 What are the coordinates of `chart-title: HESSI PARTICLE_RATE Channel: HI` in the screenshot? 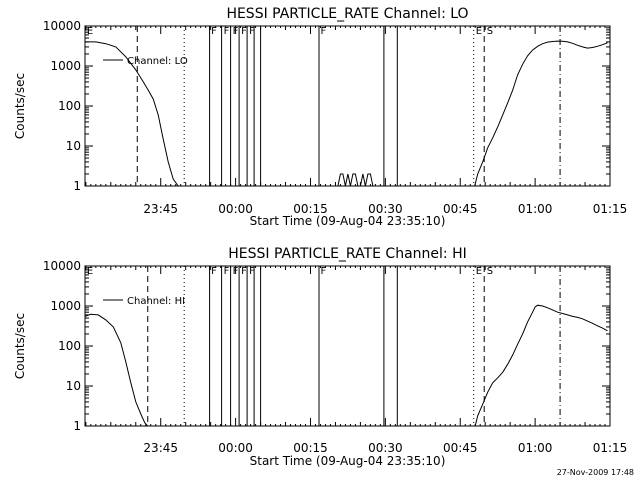 It's located at (347, 254).